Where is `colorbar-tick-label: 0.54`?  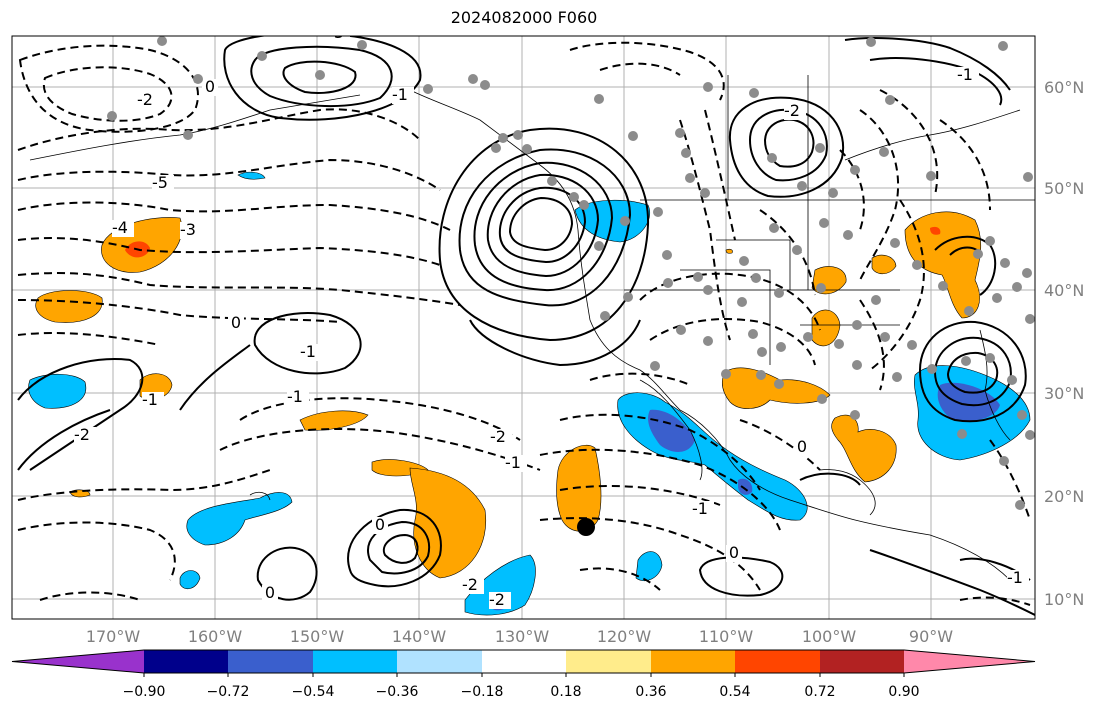
colorbar-tick-label: 0.54 is located at coordinates (734, 692).